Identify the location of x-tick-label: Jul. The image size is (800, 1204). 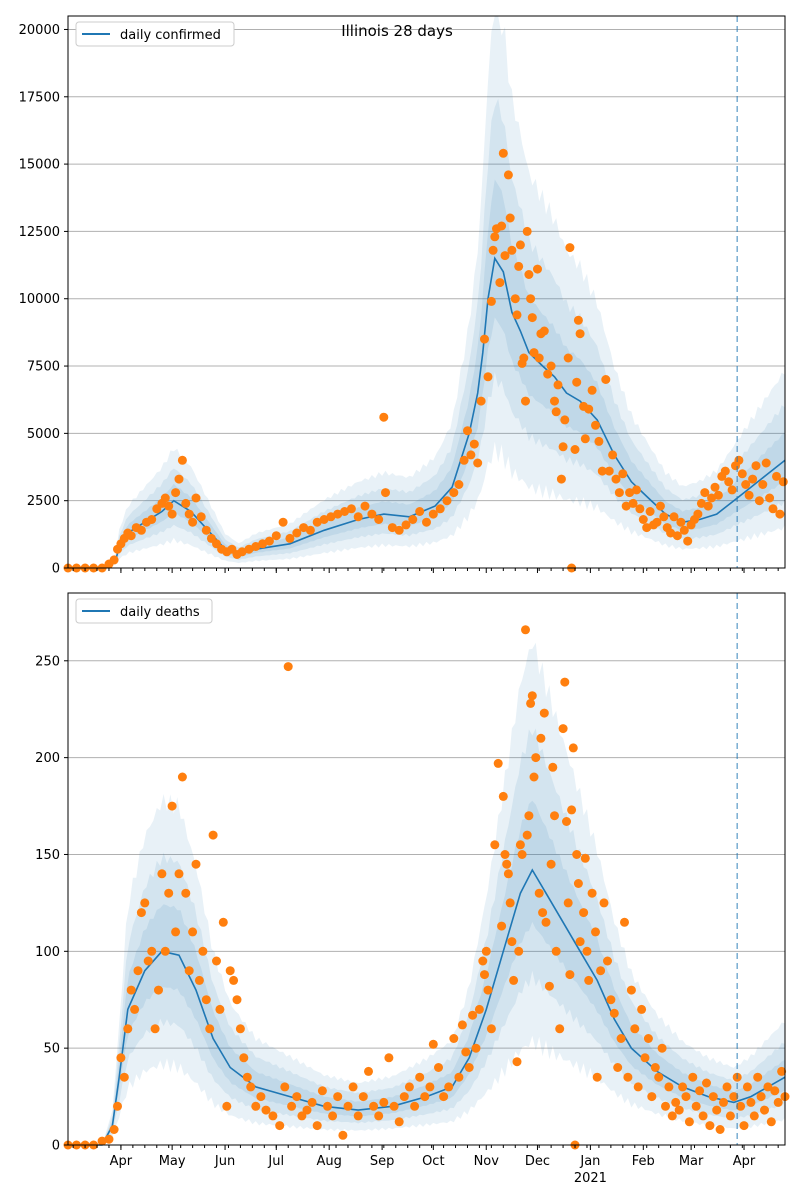
(275, 1161).